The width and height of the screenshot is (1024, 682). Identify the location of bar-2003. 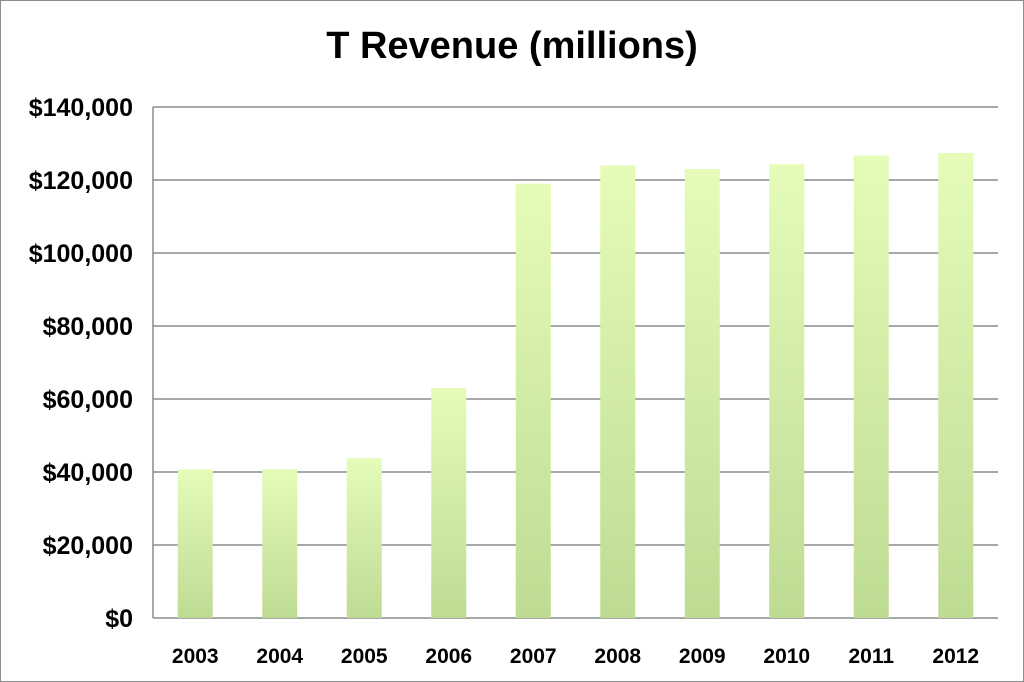
(195, 543).